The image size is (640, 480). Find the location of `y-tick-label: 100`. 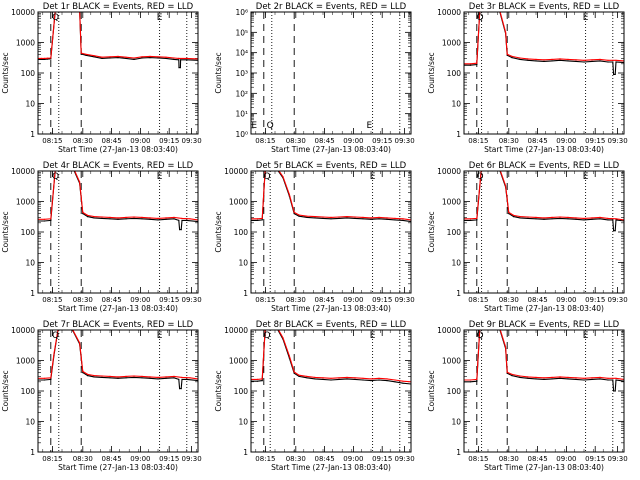

y-tick-label: 100 is located at coordinates (28, 391).